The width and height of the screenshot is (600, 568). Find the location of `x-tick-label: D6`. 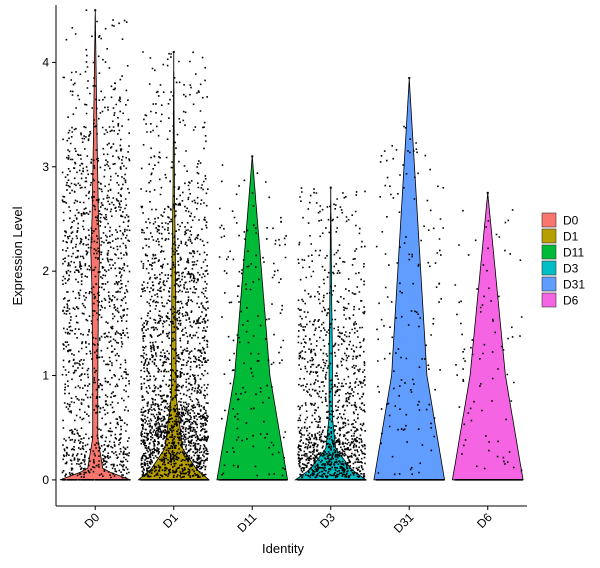

x-tick-label: D6 is located at coordinates (484, 520).